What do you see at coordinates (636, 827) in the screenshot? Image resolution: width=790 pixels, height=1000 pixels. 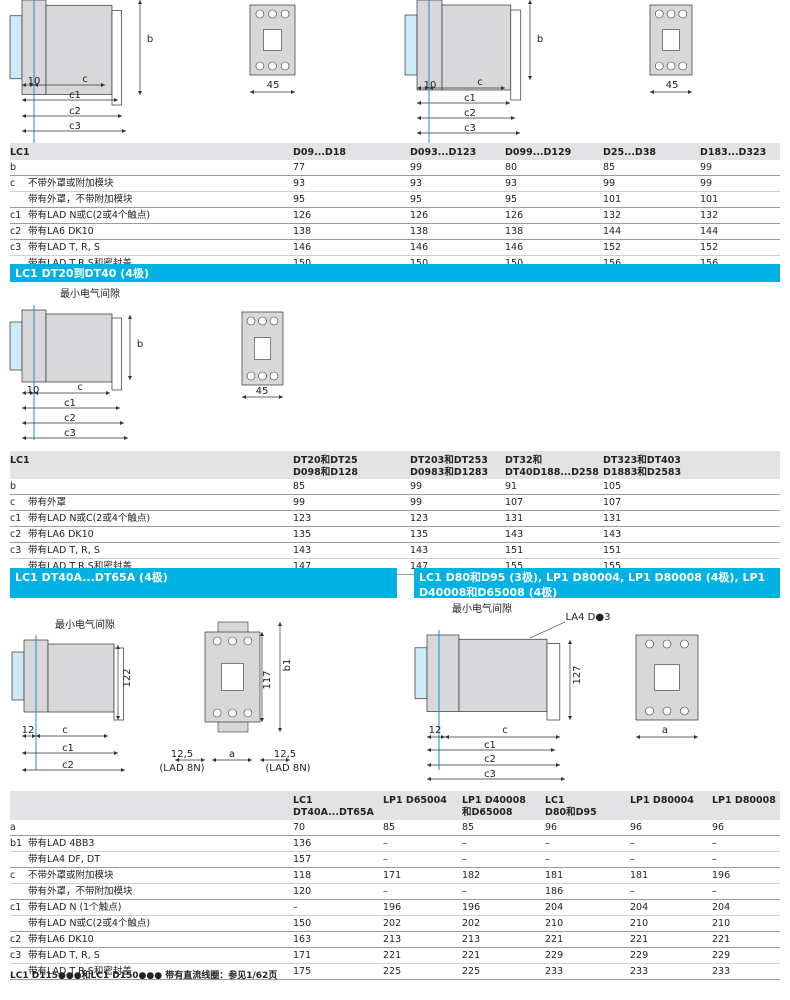 I see `value-cell: 96` at bounding box center [636, 827].